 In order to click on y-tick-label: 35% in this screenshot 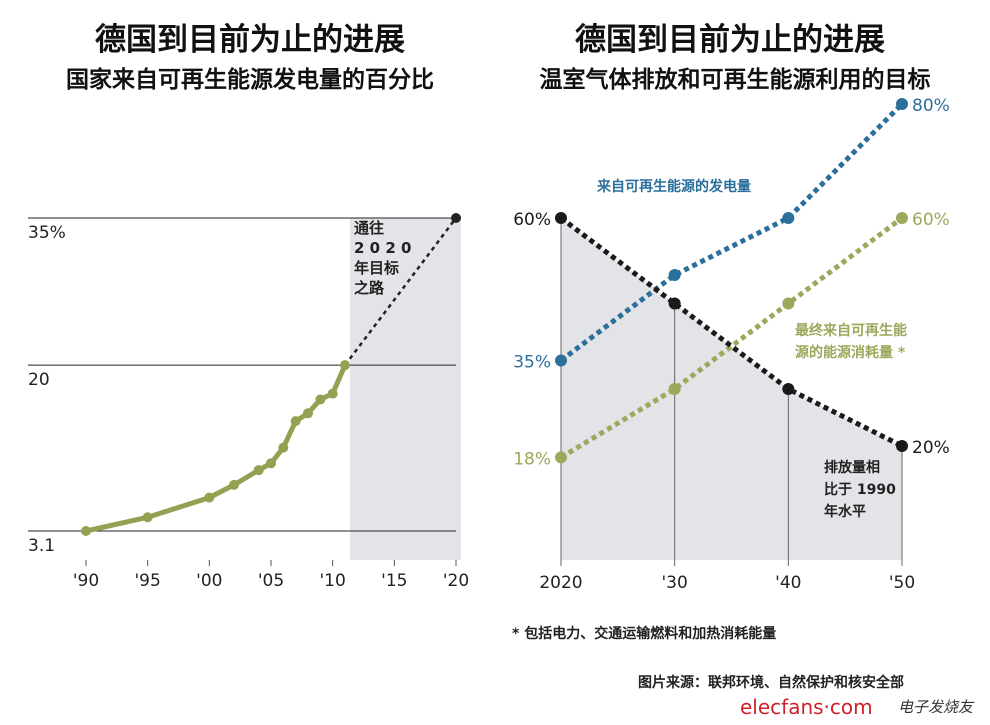, I will do `click(47, 233)`.